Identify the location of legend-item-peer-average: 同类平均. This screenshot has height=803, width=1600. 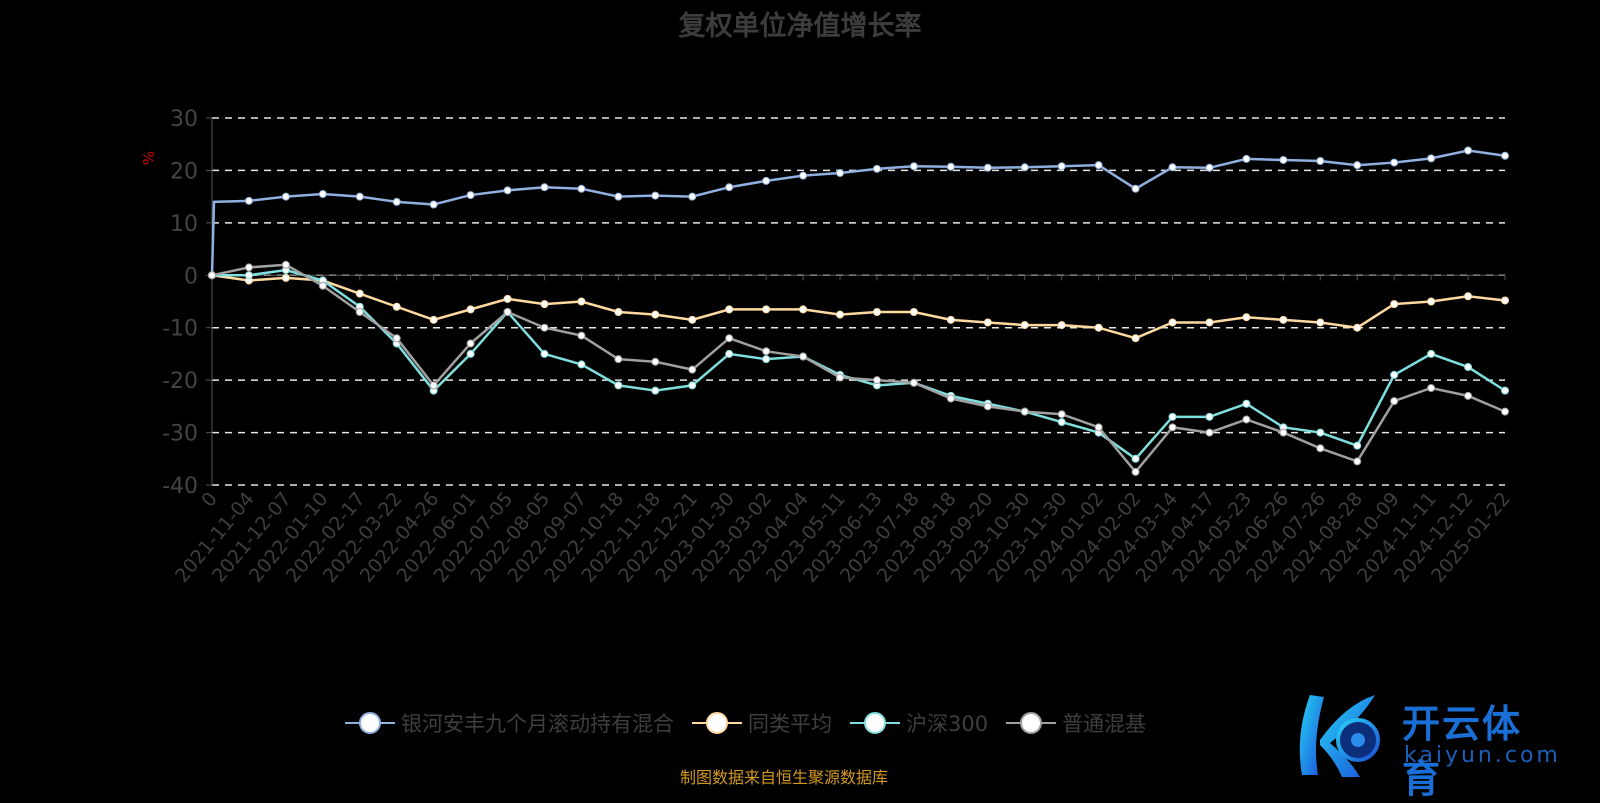
(762, 723).